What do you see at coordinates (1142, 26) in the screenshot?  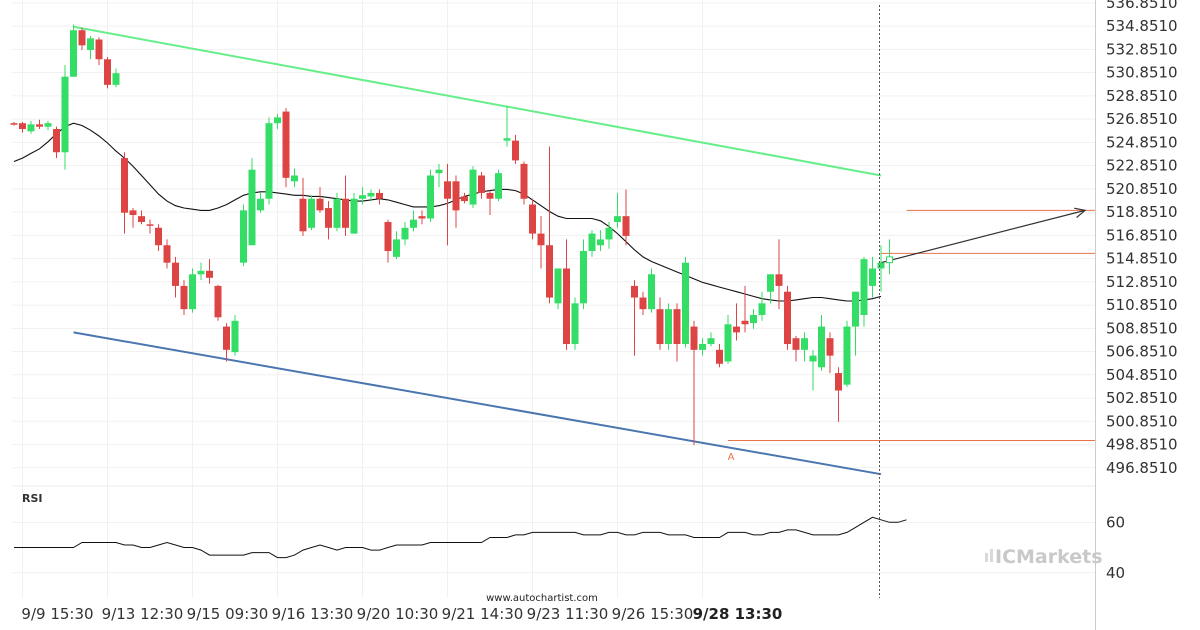 I see `y-tick-label: 534.8510` at bounding box center [1142, 26].